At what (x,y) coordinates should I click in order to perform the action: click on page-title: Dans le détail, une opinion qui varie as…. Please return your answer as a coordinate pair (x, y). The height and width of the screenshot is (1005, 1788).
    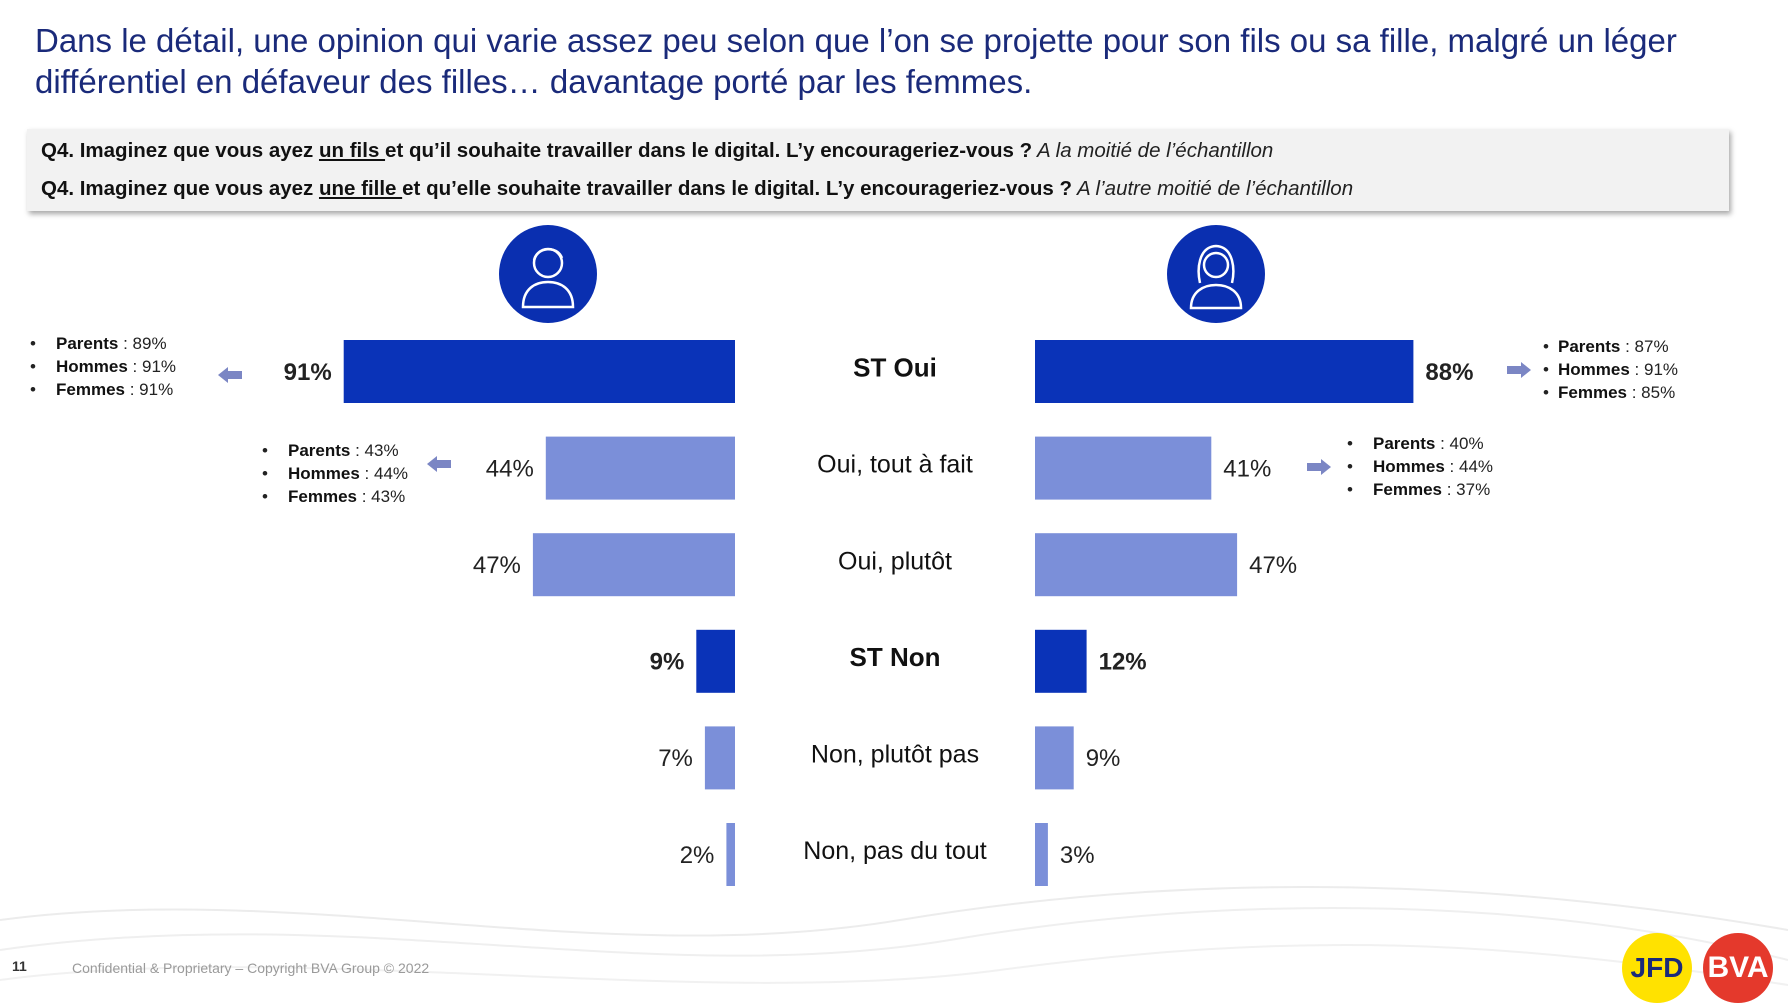
    Looking at the image, I should click on (856, 61).